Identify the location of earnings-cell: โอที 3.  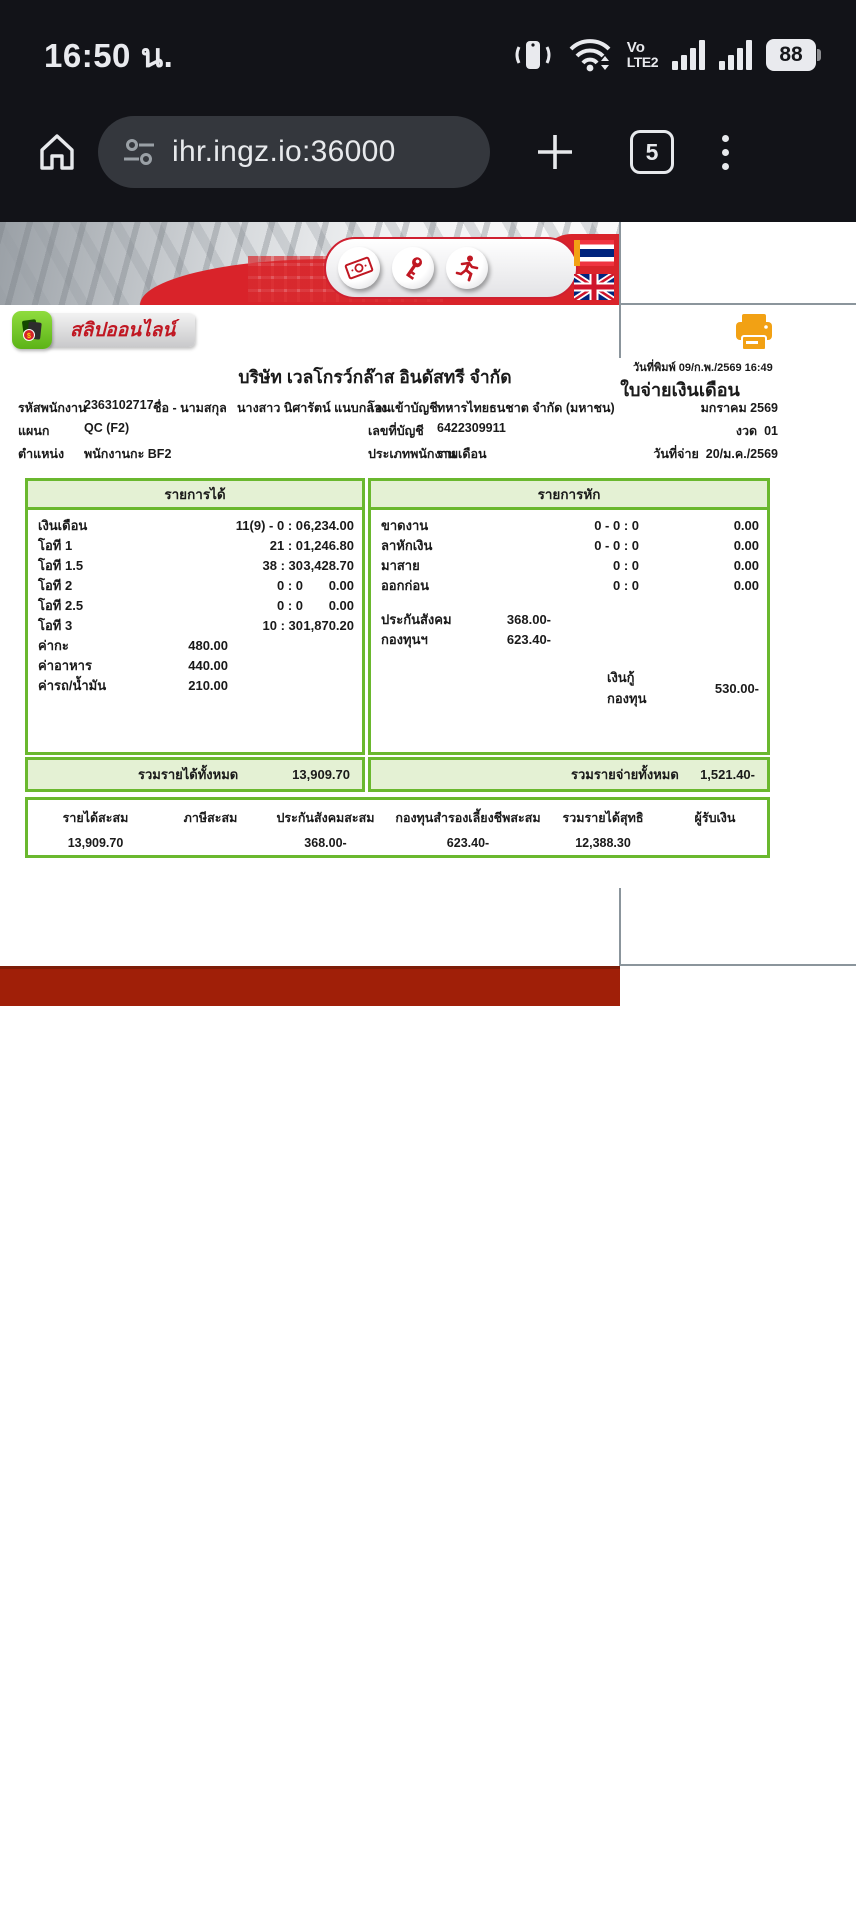
(55, 625).